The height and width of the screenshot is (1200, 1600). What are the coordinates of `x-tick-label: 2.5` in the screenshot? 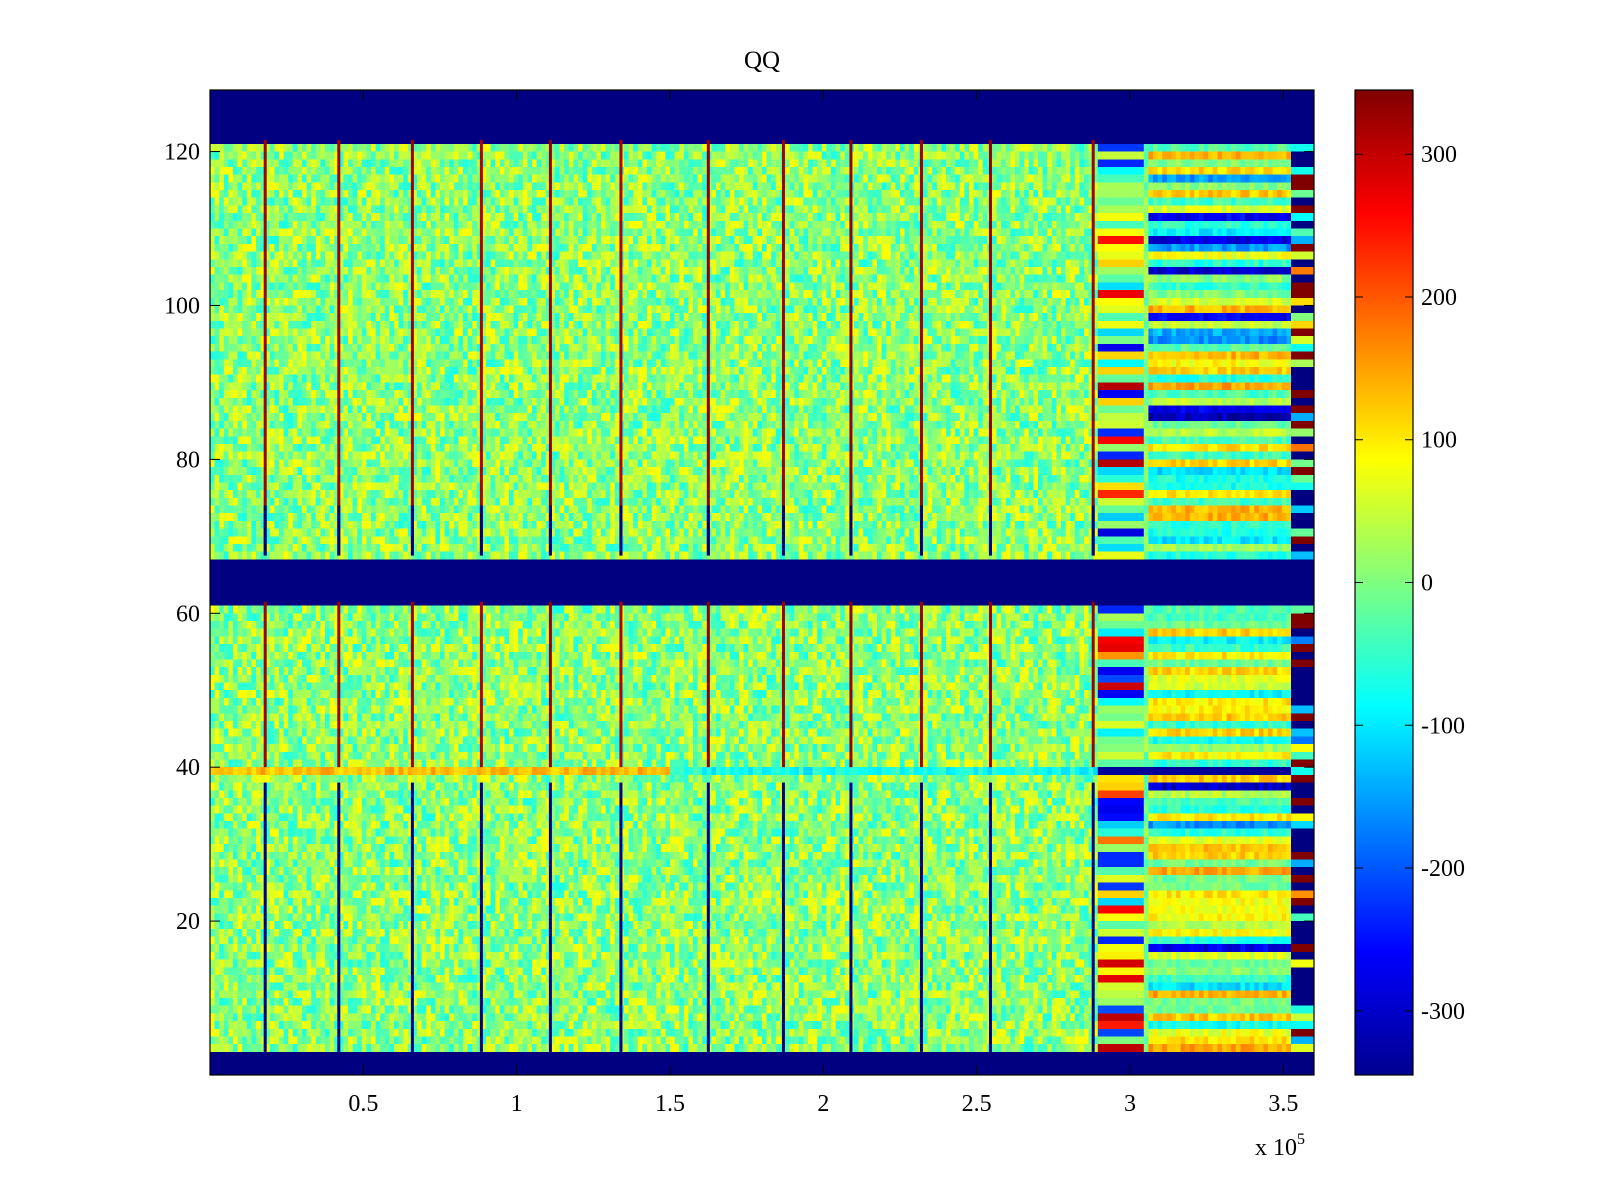 It's located at (977, 1104).